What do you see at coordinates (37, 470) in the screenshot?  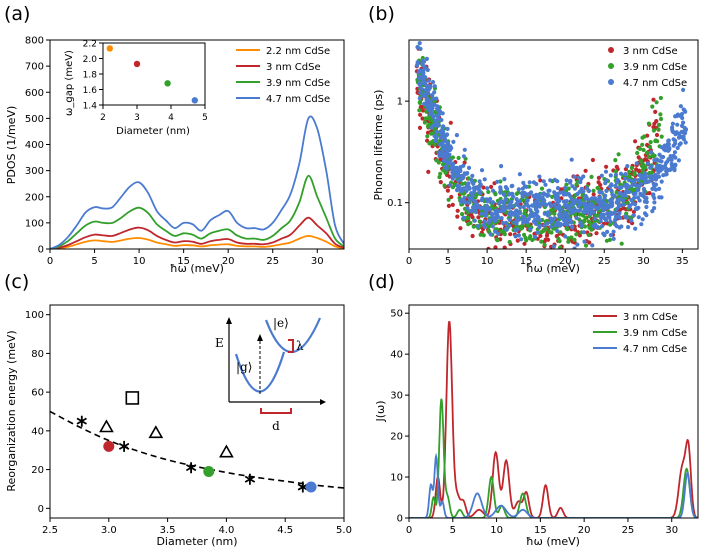 I see `panel-c-ytick-label: 20` at bounding box center [37, 470].